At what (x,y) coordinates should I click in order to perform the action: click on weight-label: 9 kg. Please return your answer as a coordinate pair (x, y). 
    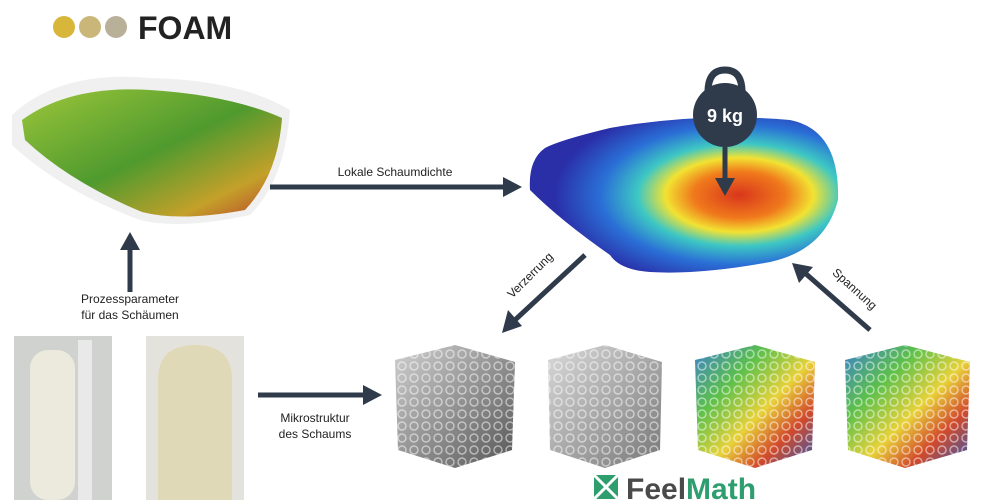
    Looking at the image, I should click on (725, 116).